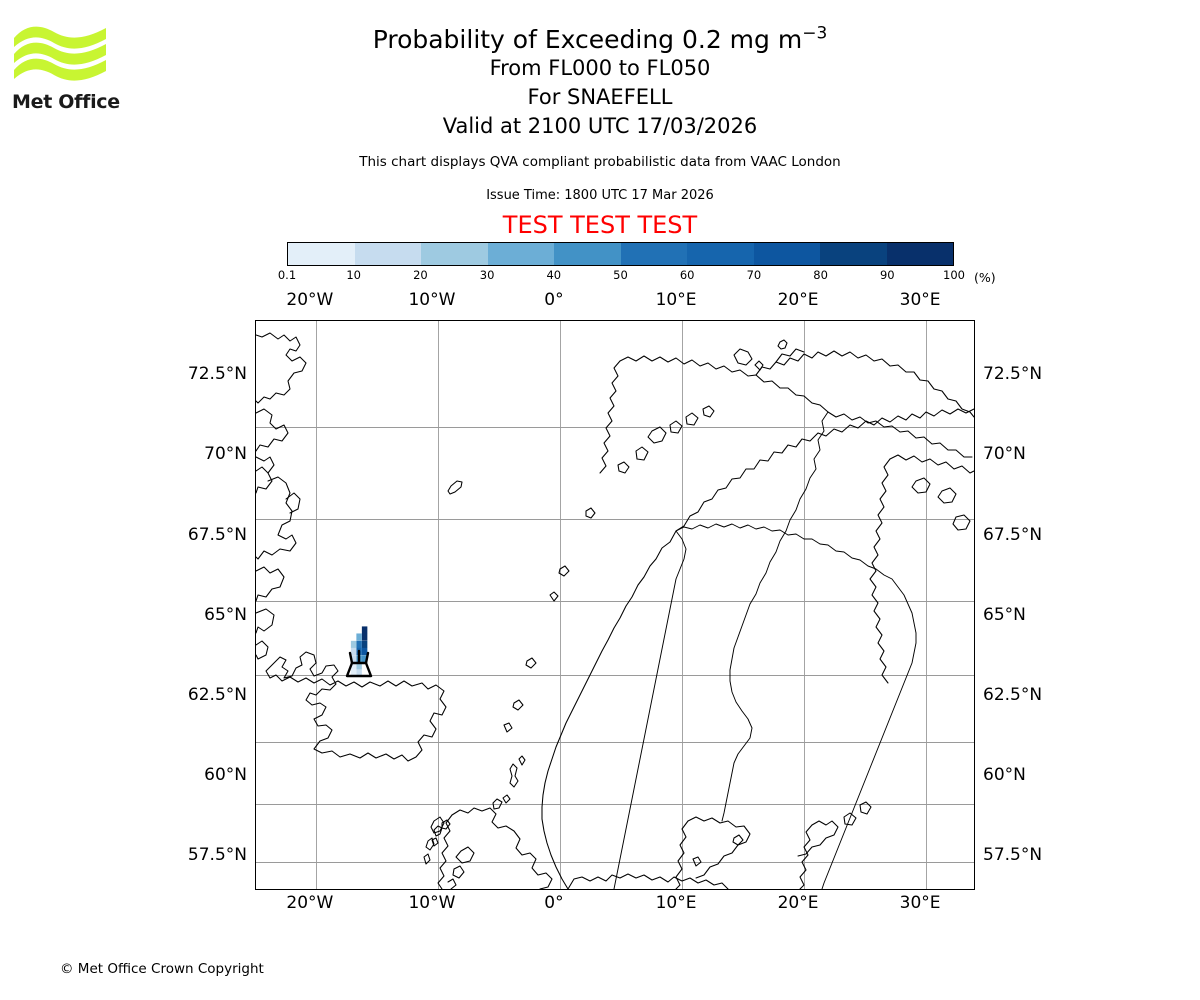 The height and width of the screenshot is (1000, 1200). Describe the element at coordinates (754, 275) in the screenshot. I see `colorbar-tick-70: 70` at that location.